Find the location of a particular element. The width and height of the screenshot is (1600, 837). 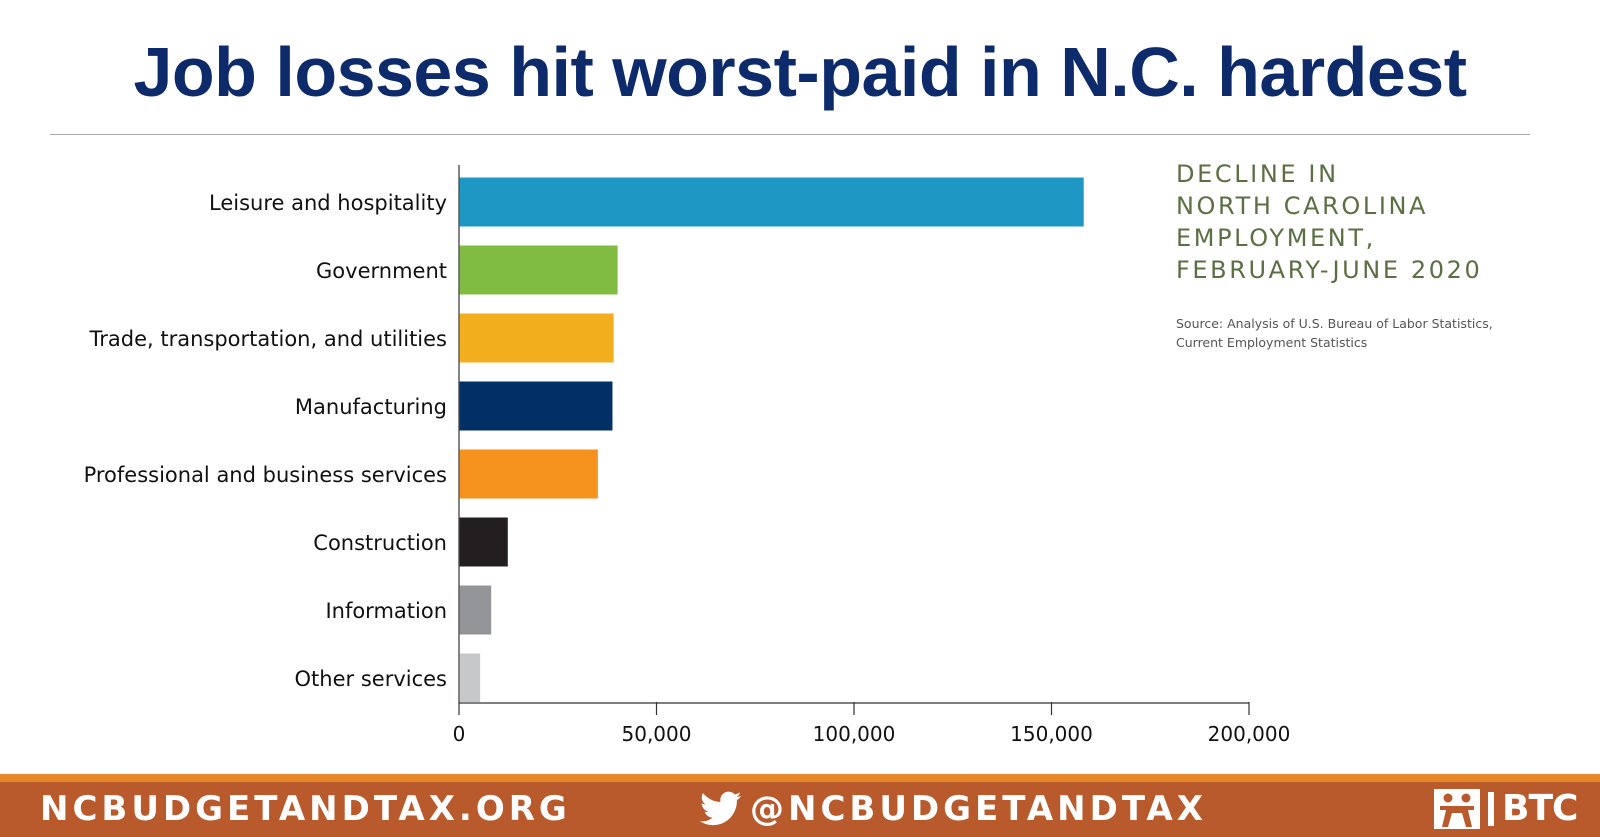

category-label: Other services is located at coordinates (371, 679).